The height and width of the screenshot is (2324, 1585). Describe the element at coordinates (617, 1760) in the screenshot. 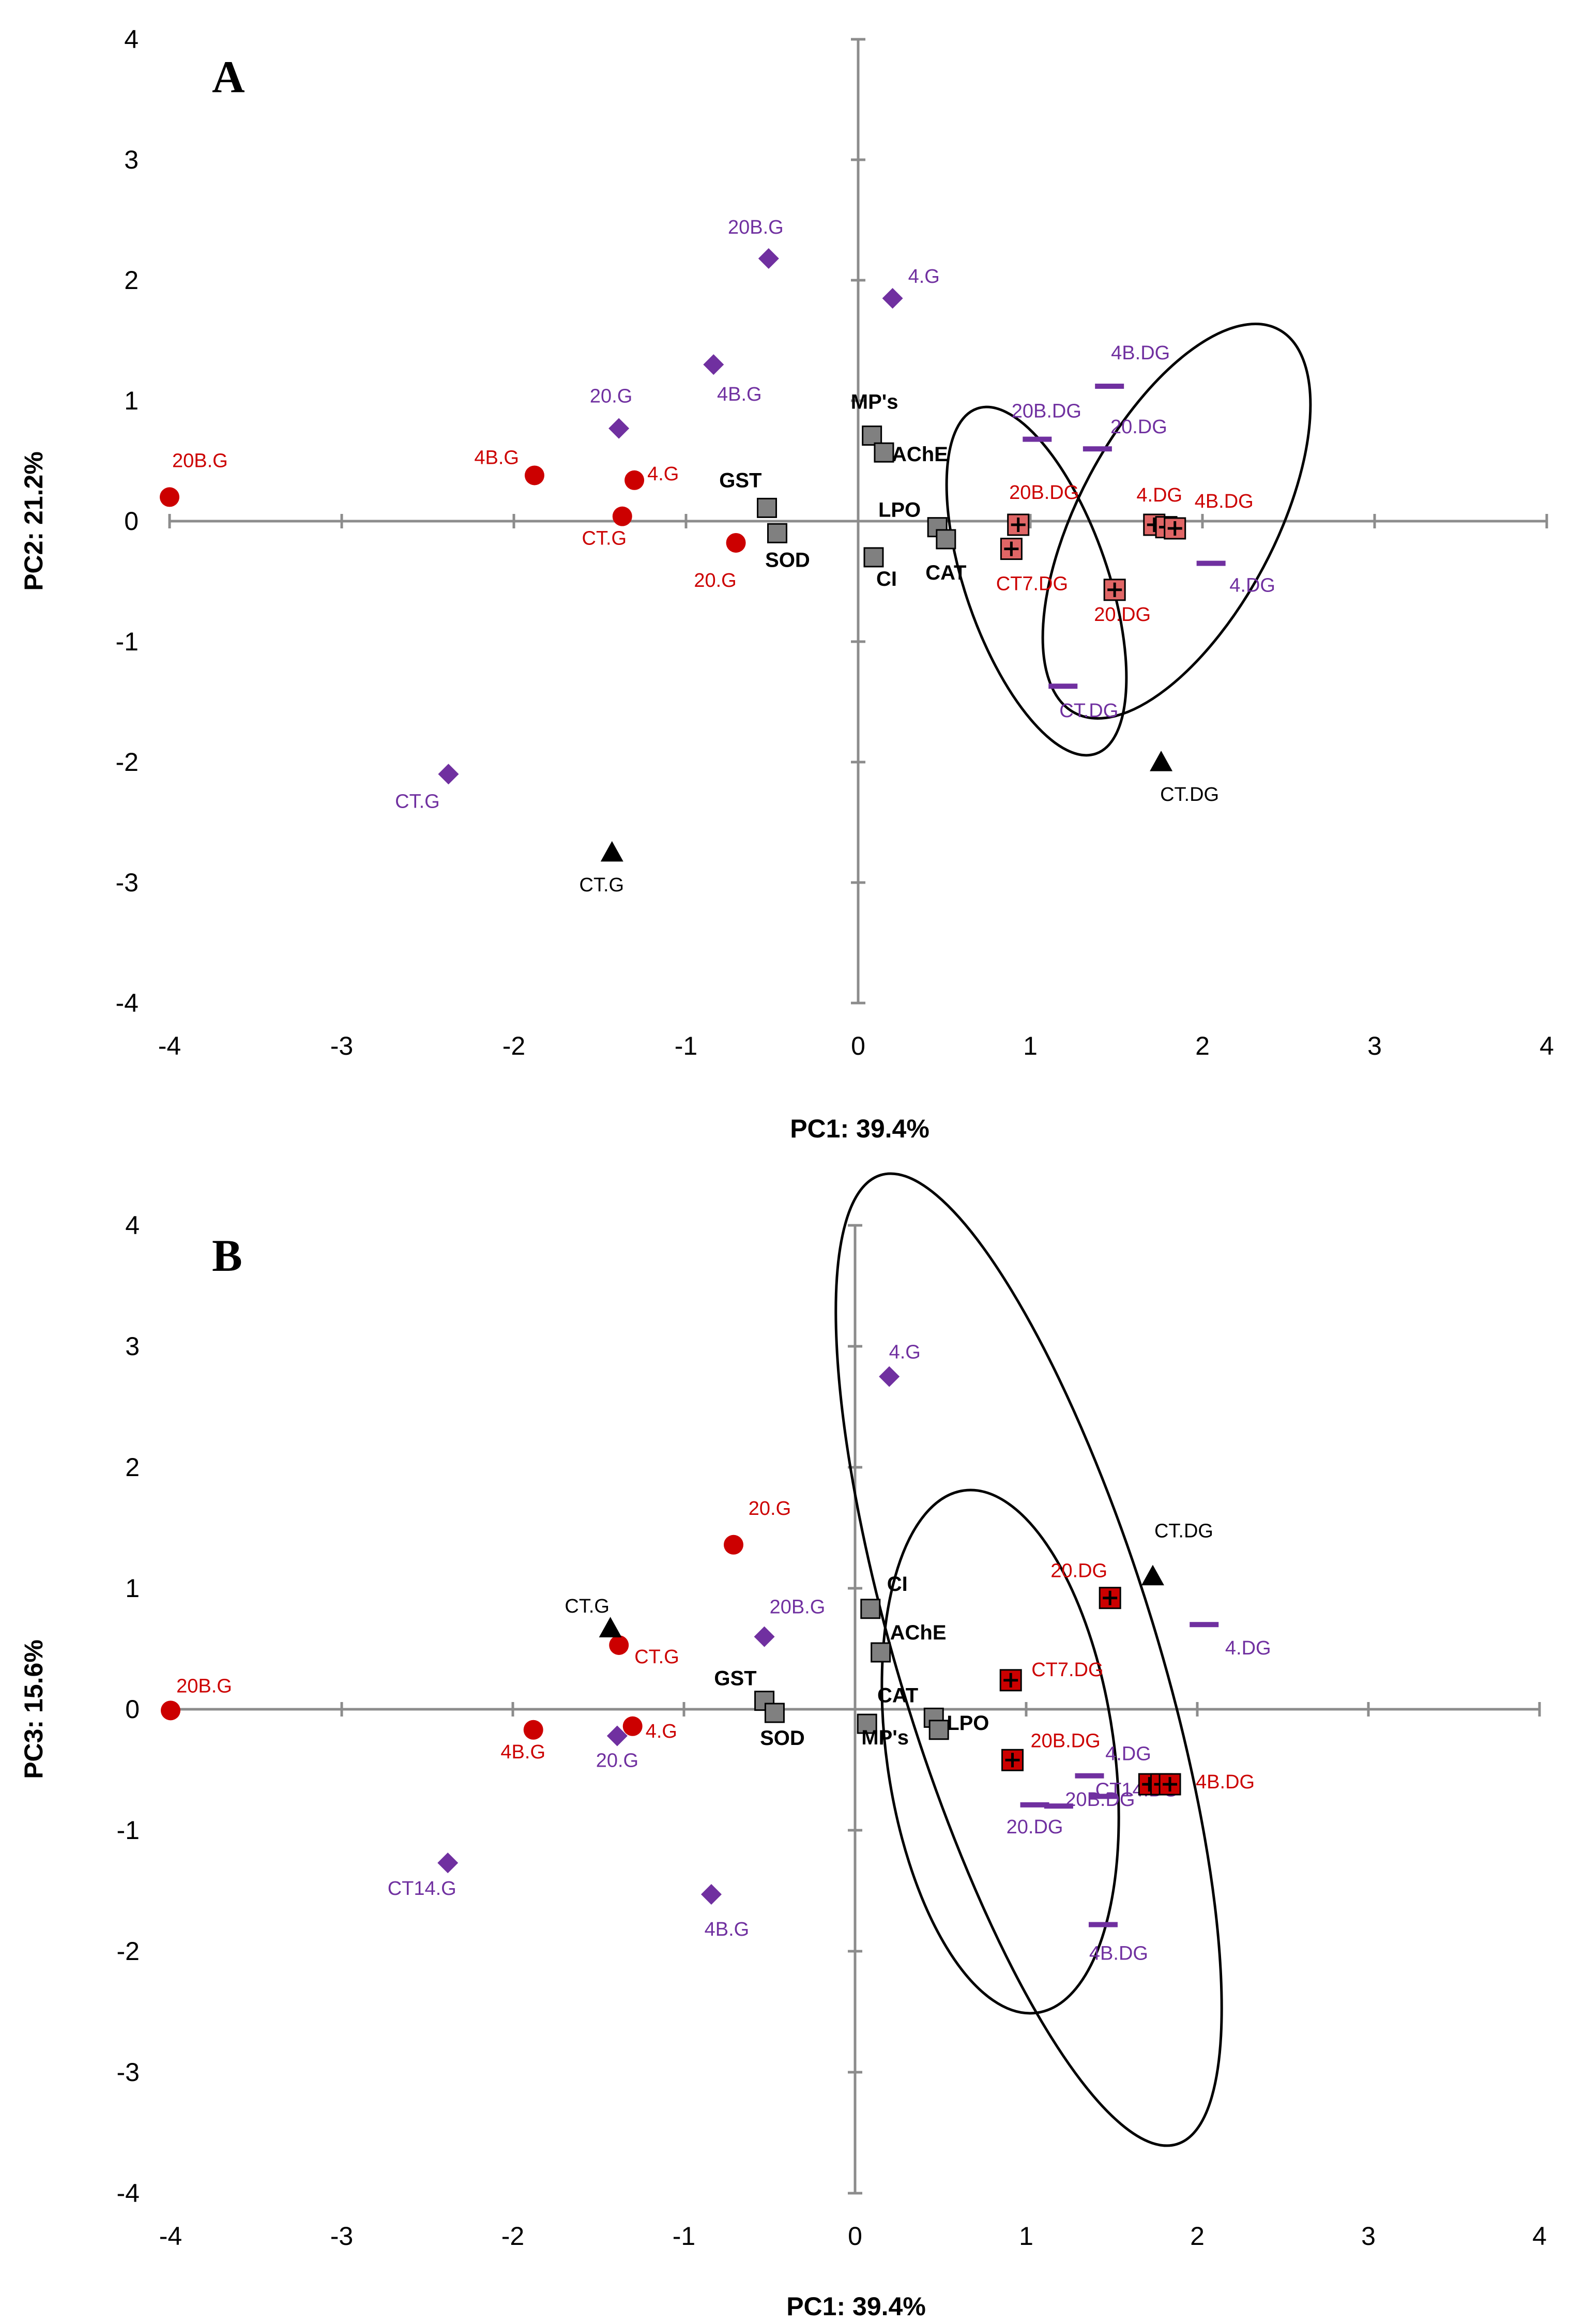

I see `panel-b-point-label: 20.G` at that location.